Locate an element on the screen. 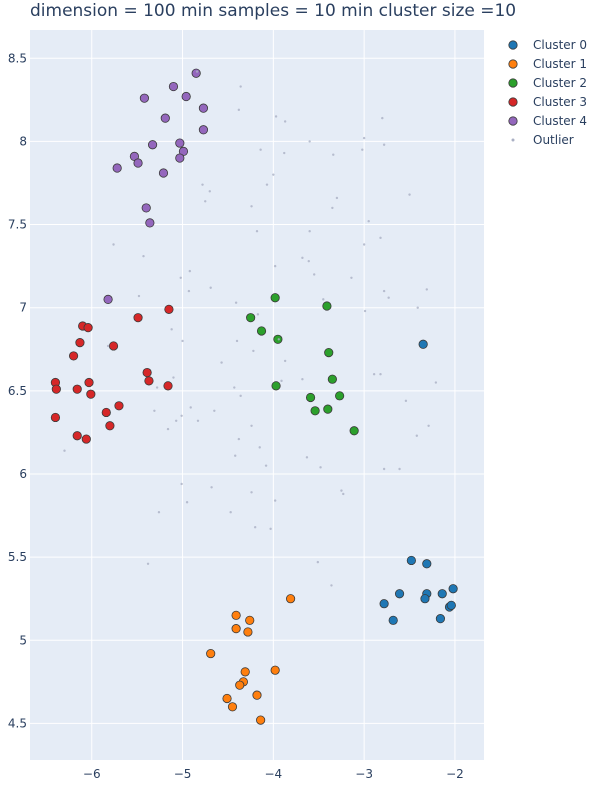 The height and width of the screenshot is (800, 600). x-tick-label: −3 is located at coordinates (364, 774).